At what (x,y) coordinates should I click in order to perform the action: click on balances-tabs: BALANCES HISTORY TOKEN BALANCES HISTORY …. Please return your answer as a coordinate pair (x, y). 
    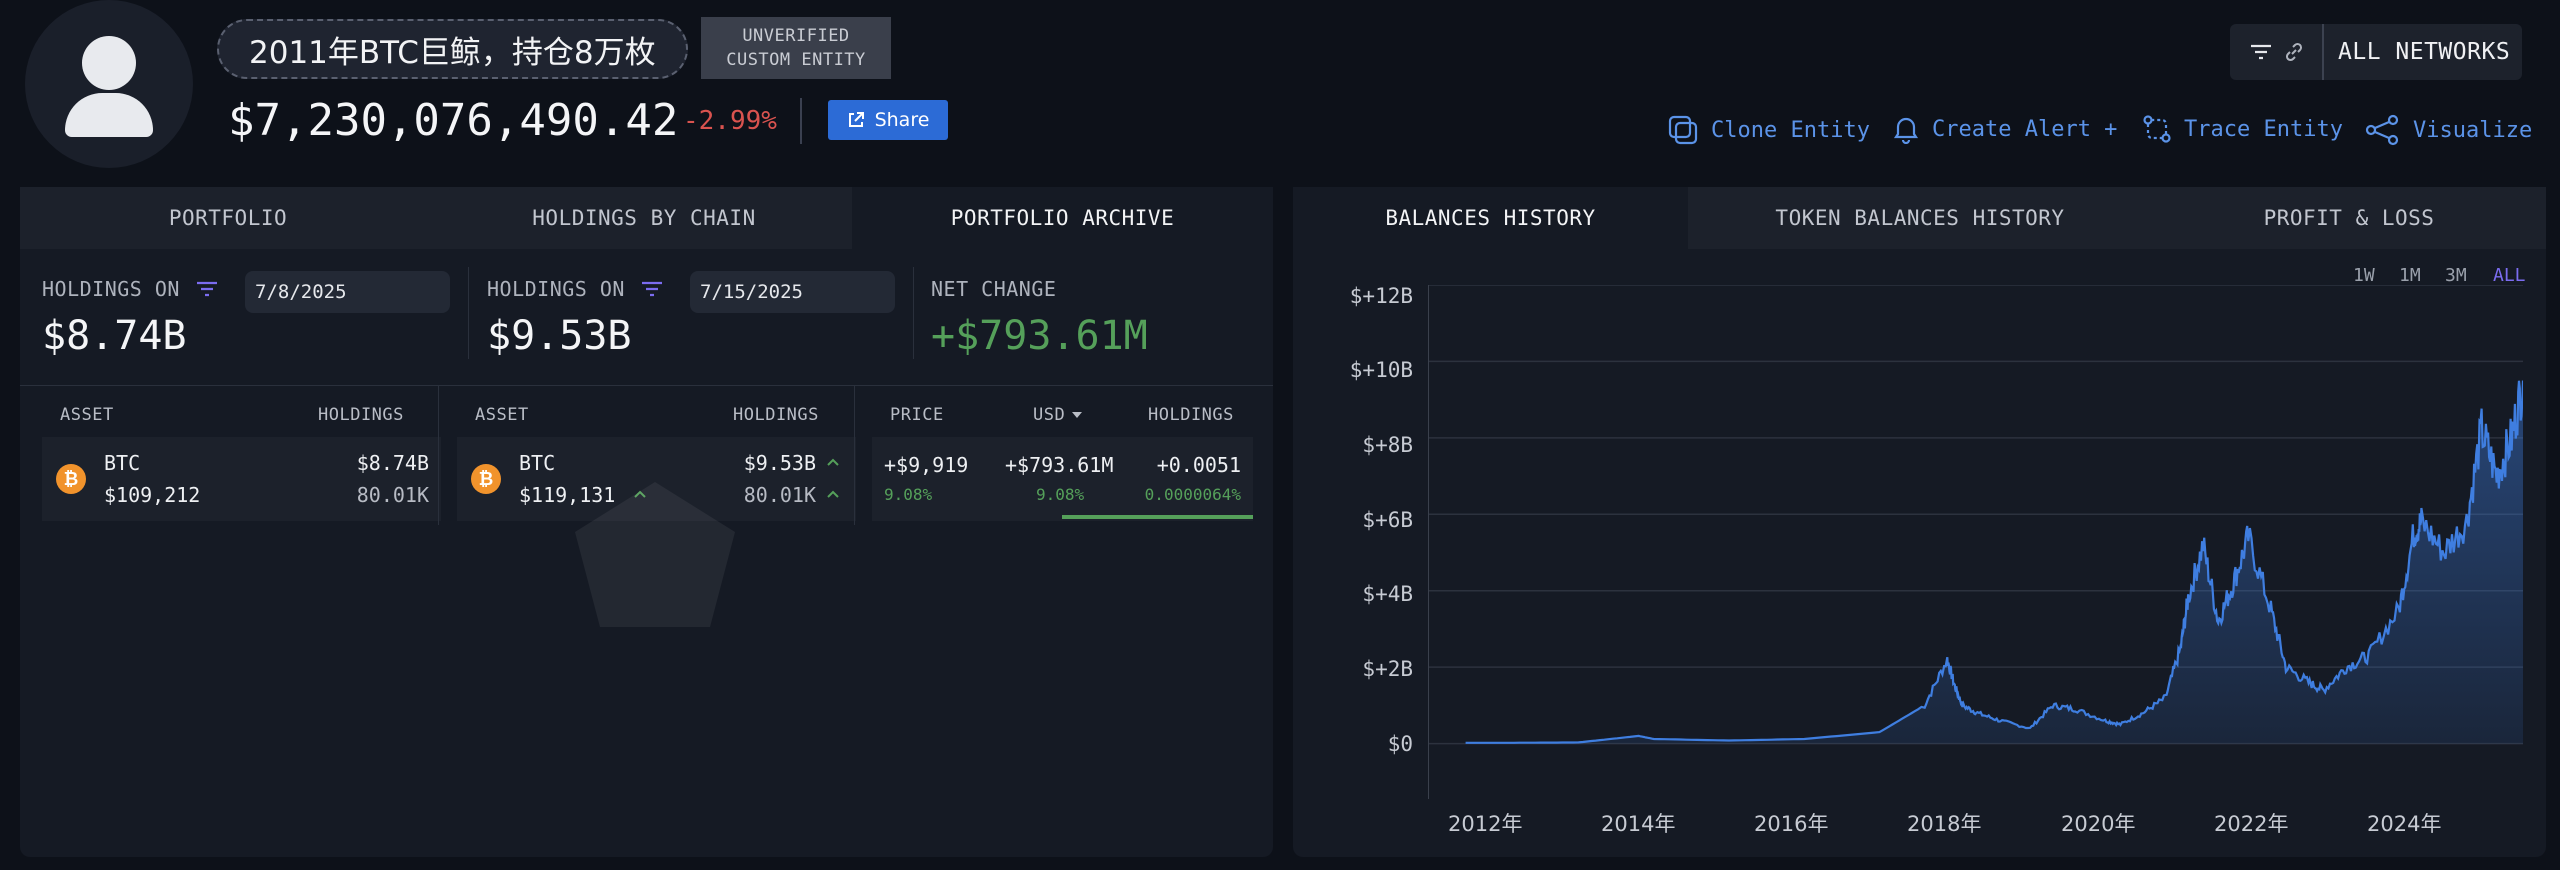
    Looking at the image, I should click on (1919, 218).